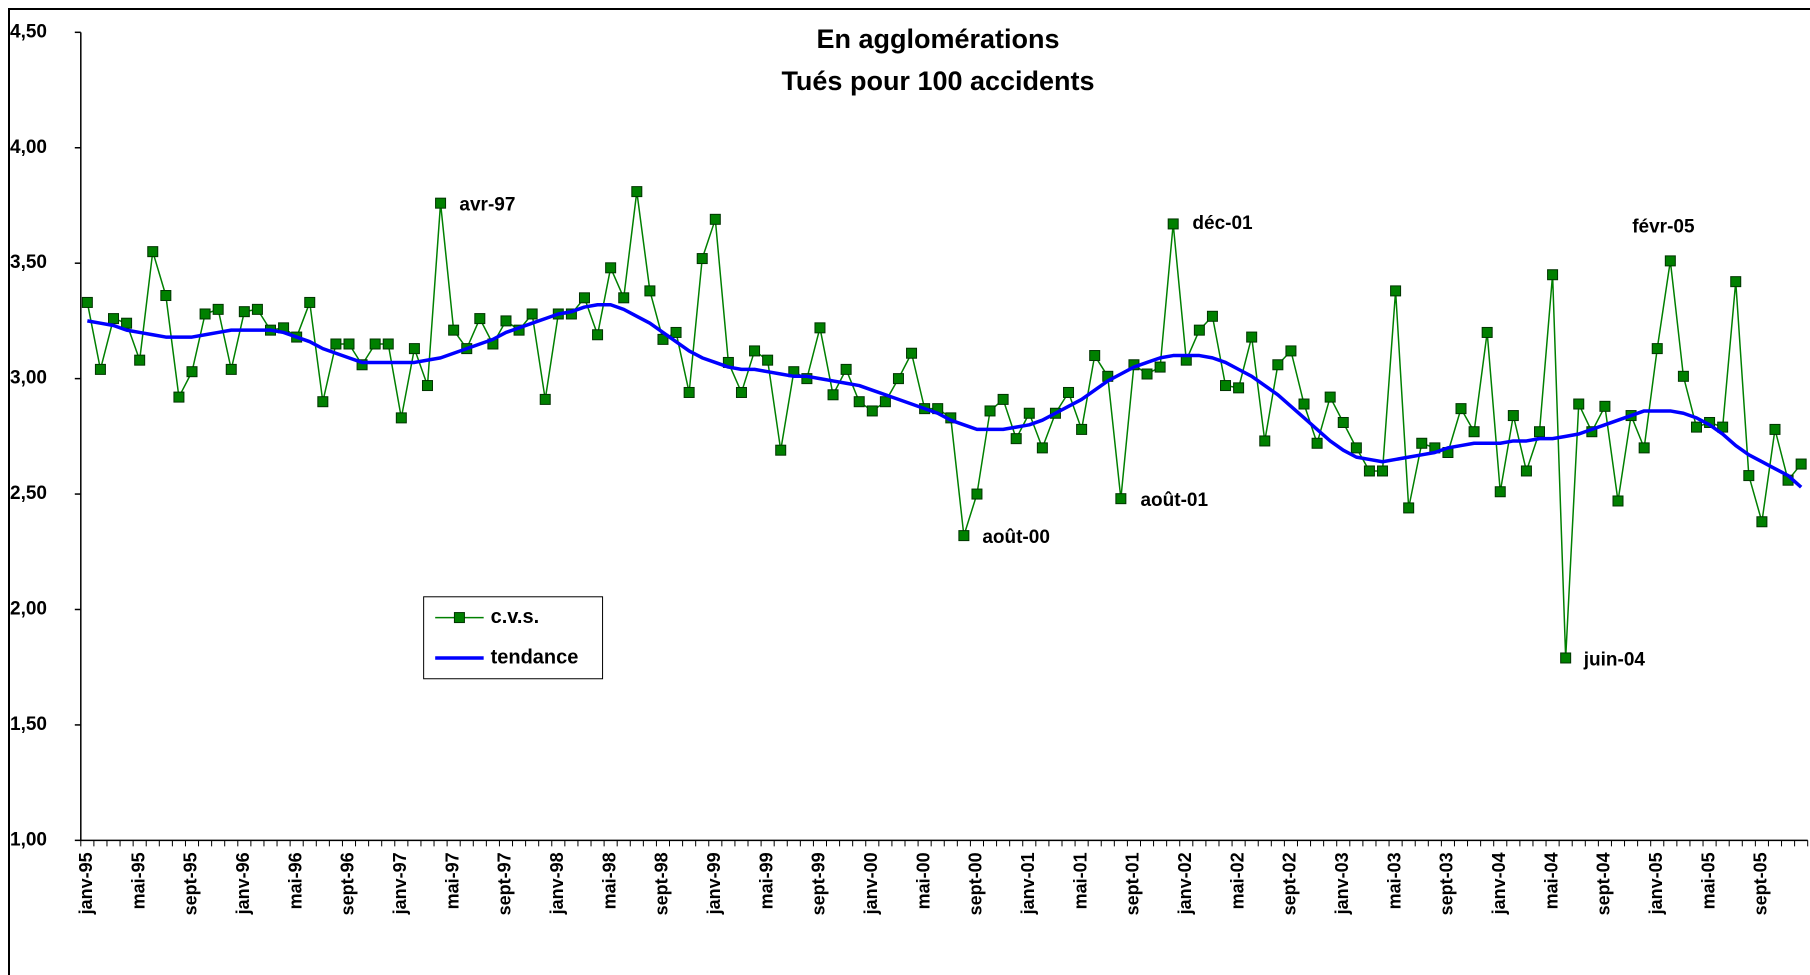  What do you see at coordinates (1342, 883) in the screenshot?
I see `x-tick-label: janv-03` at bounding box center [1342, 883].